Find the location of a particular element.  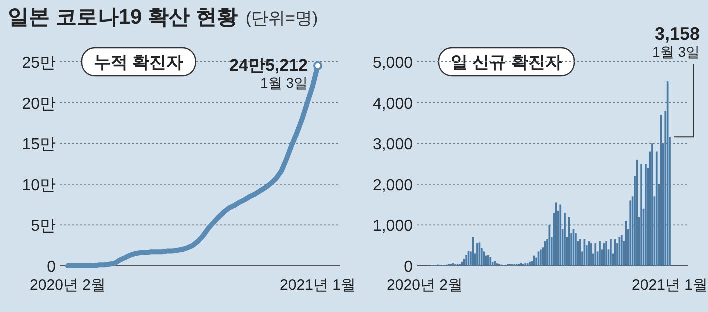

y-tick-label: 10만 is located at coordinates (39, 185).